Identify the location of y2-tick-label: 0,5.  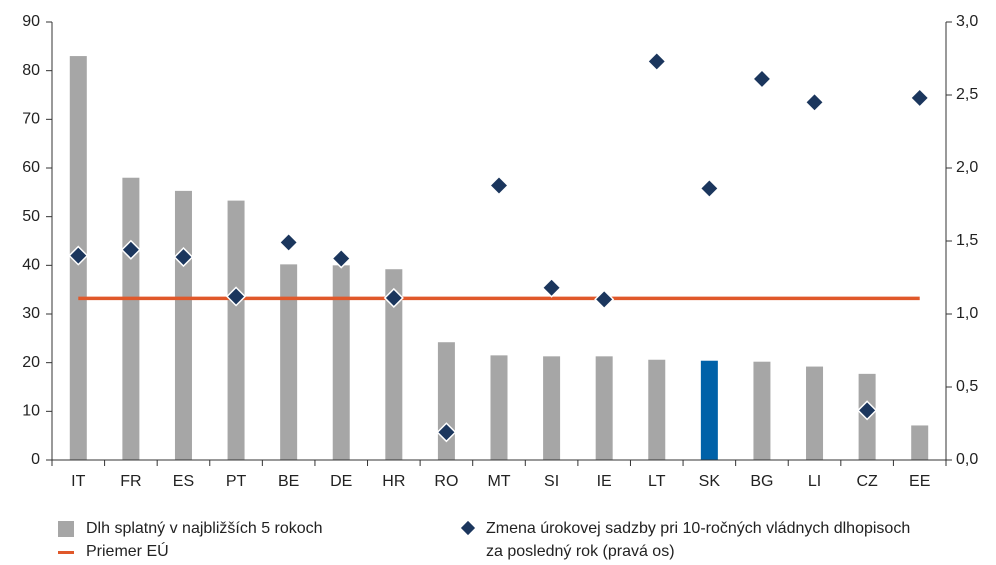
(967, 386).